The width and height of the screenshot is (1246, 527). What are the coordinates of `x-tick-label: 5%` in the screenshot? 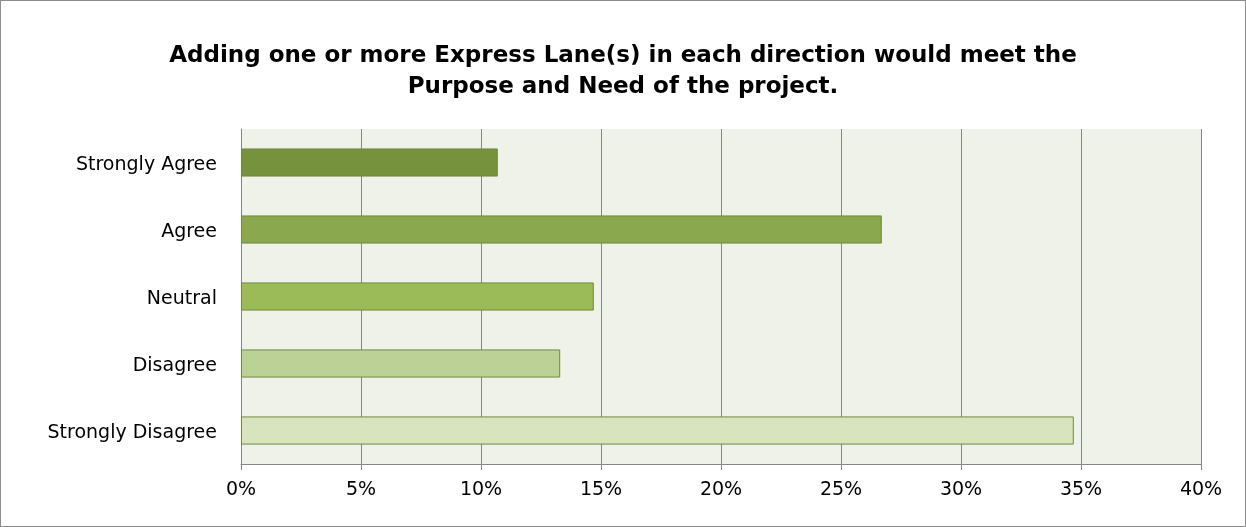 It's located at (361, 487).